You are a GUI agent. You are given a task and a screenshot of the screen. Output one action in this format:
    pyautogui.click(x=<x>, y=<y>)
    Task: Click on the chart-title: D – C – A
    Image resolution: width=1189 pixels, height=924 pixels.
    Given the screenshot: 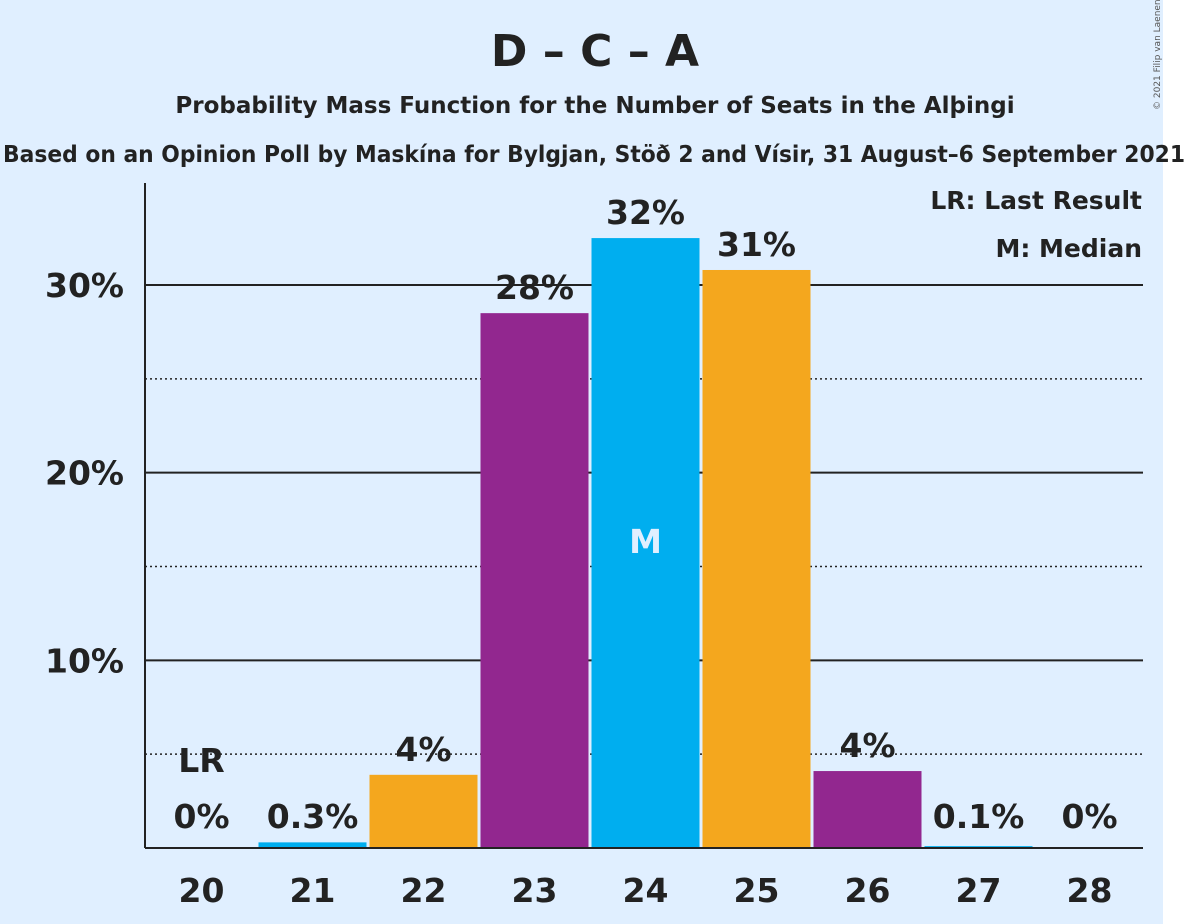 What is the action you would take?
    pyautogui.click(x=595, y=51)
    